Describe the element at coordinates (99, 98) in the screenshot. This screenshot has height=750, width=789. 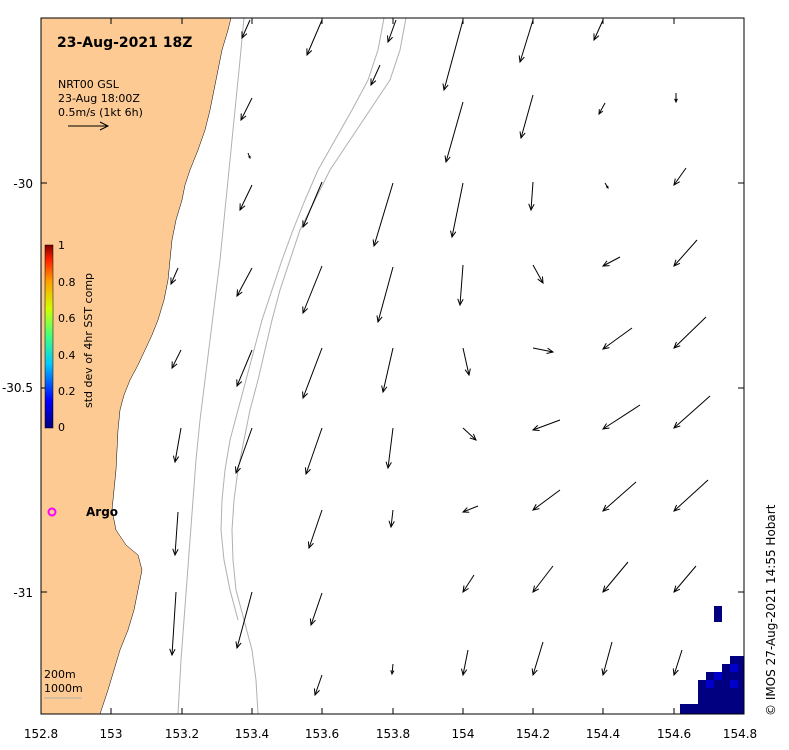
I see `legend-time: 23-Aug 18:00Z` at that location.